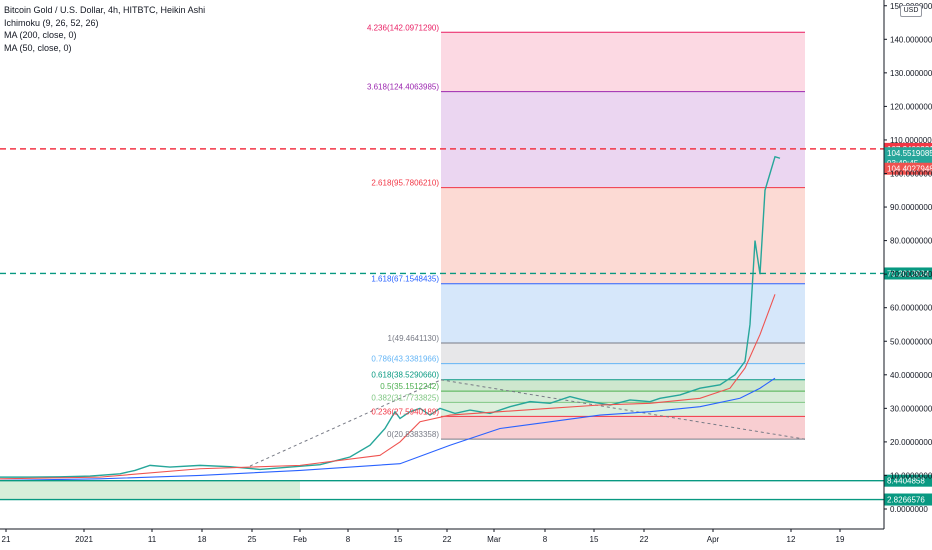  What do you see at coordinates (911, 308) in the screenshot?
I see `y-tick-label: 60.0000000` at bounding box center [911, 308].